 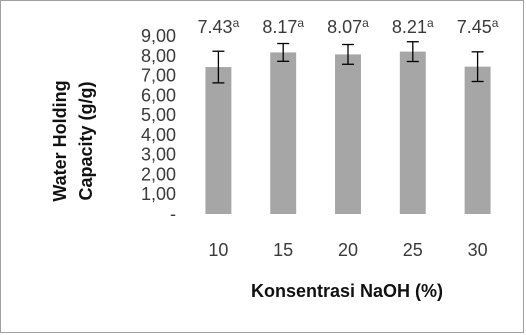 What do you see at coordinates (219, 26) in the screenshot?
I see `data-label: 7.43a` at bounding box center [219, 26].